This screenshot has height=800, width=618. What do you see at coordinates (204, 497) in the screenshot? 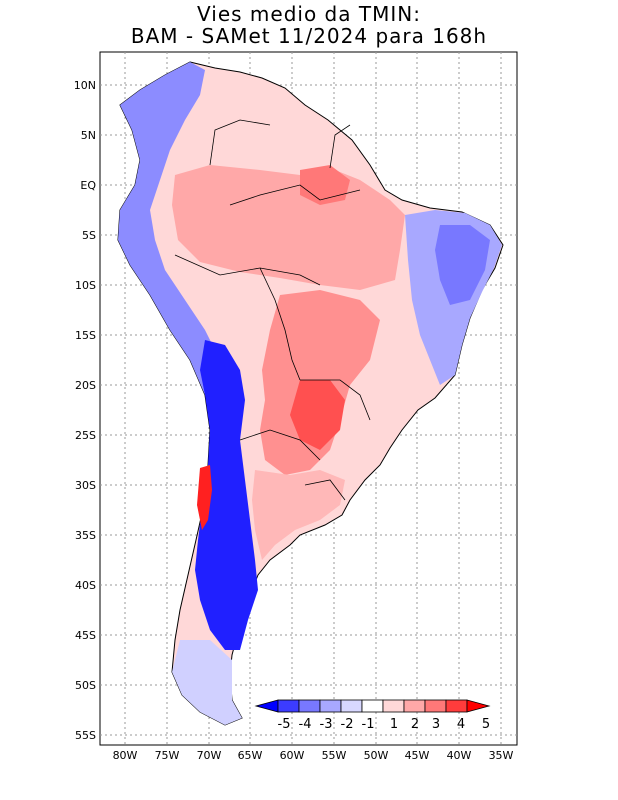
I see `chile-warm-strip` at bounding box center [204, 497].